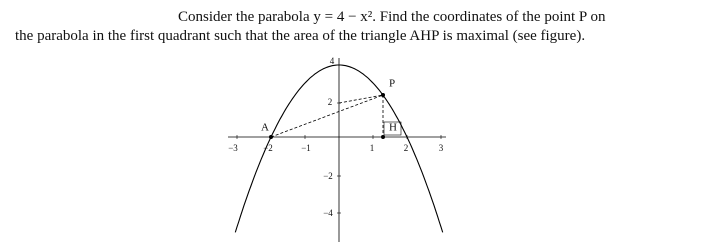 The width and height of the screenshot is (710, 245). Describe the element at coordinates (328, 213) in the screenshot. I see `y-tick-label: −4` at that location.